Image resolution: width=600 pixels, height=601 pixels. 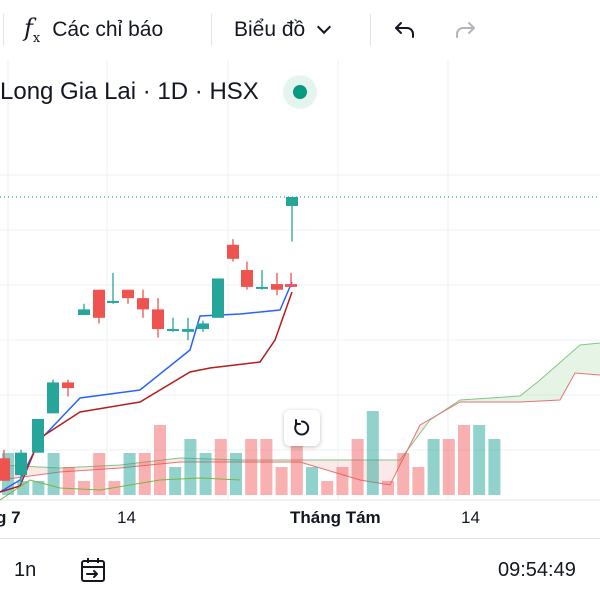 I want to click on fx-icon: fx, so click(x=32, y=30).